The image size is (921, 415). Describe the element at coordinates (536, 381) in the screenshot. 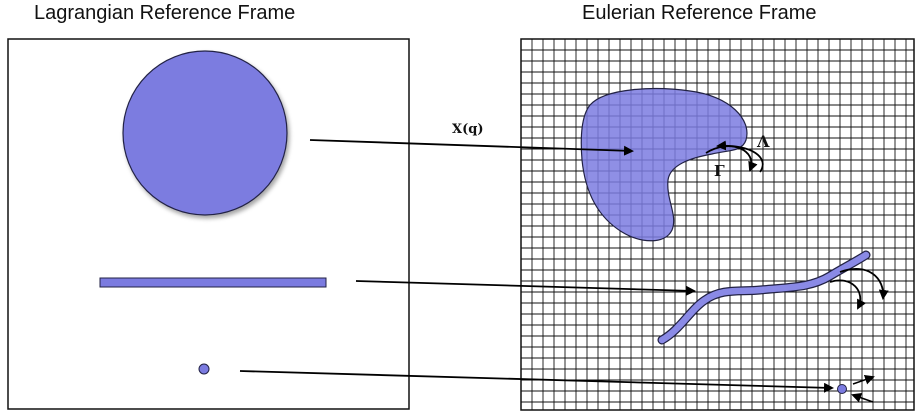

I see `map-arrow-point` at that location.